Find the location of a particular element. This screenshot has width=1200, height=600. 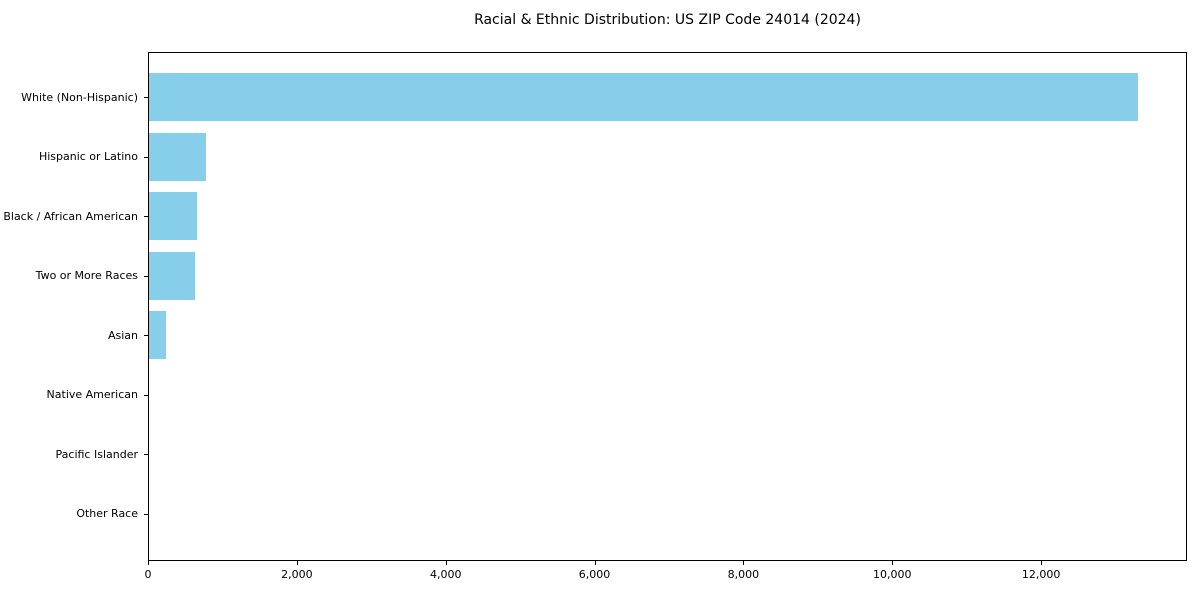

y-axis-label: Native American is located at coordinates (92, 395).